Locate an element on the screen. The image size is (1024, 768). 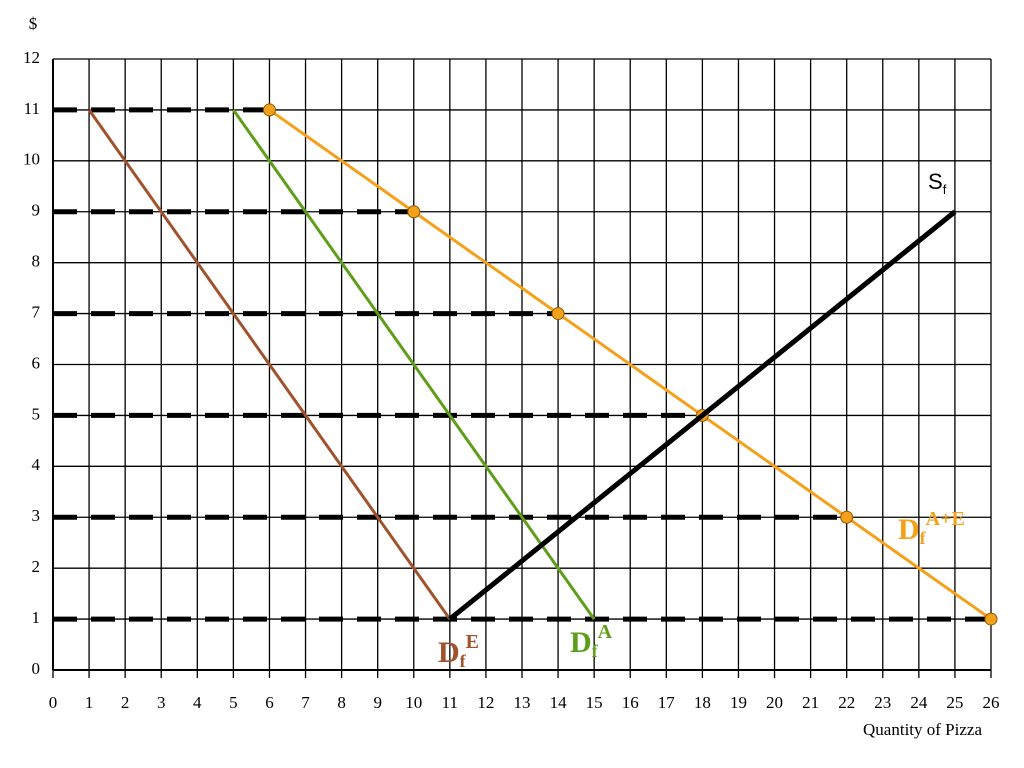
x-tick-label: 0 is located at coordinates (53, 702).